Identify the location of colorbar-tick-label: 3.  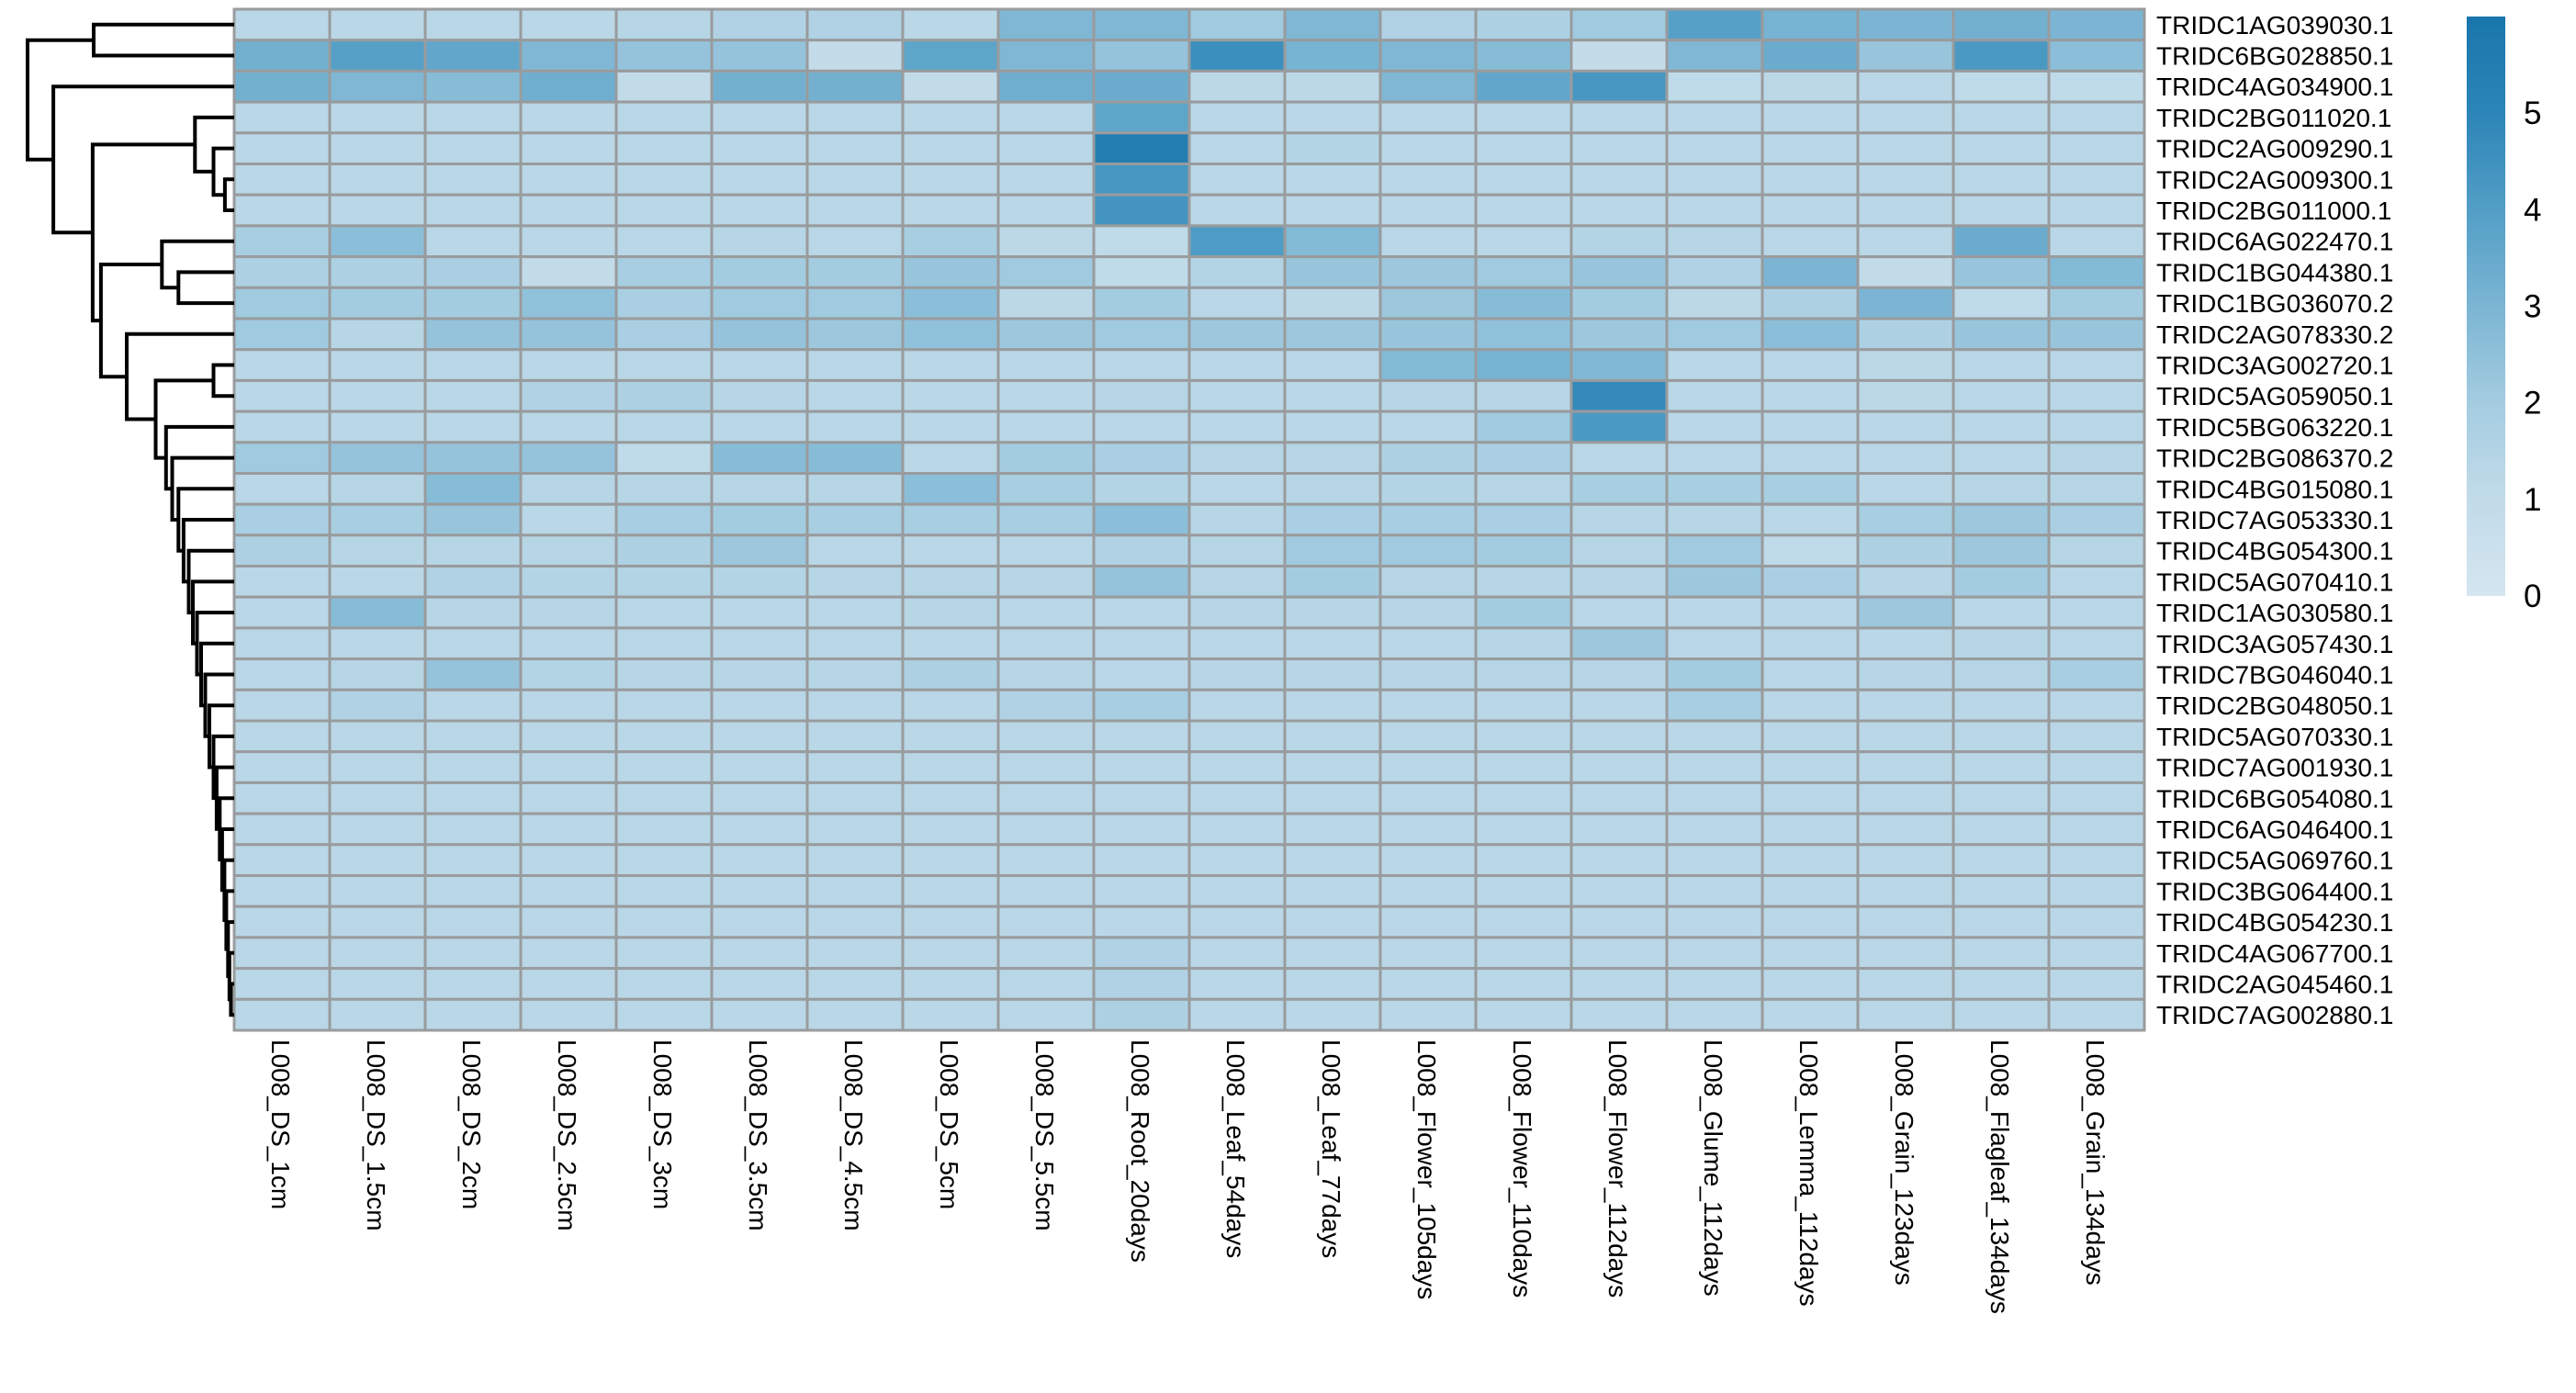
(2532, 307).